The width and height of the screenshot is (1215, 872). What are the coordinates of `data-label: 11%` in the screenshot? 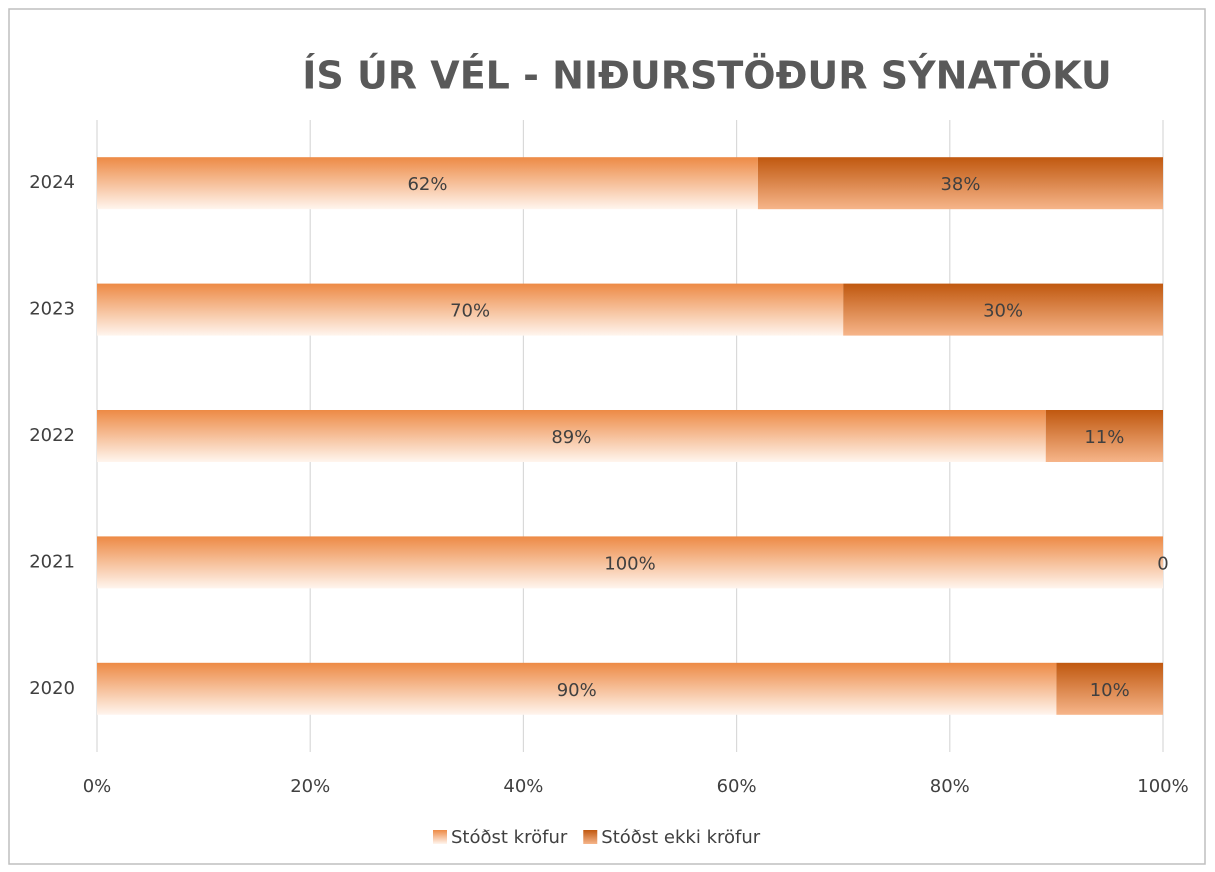 It's located at (1104, 437).